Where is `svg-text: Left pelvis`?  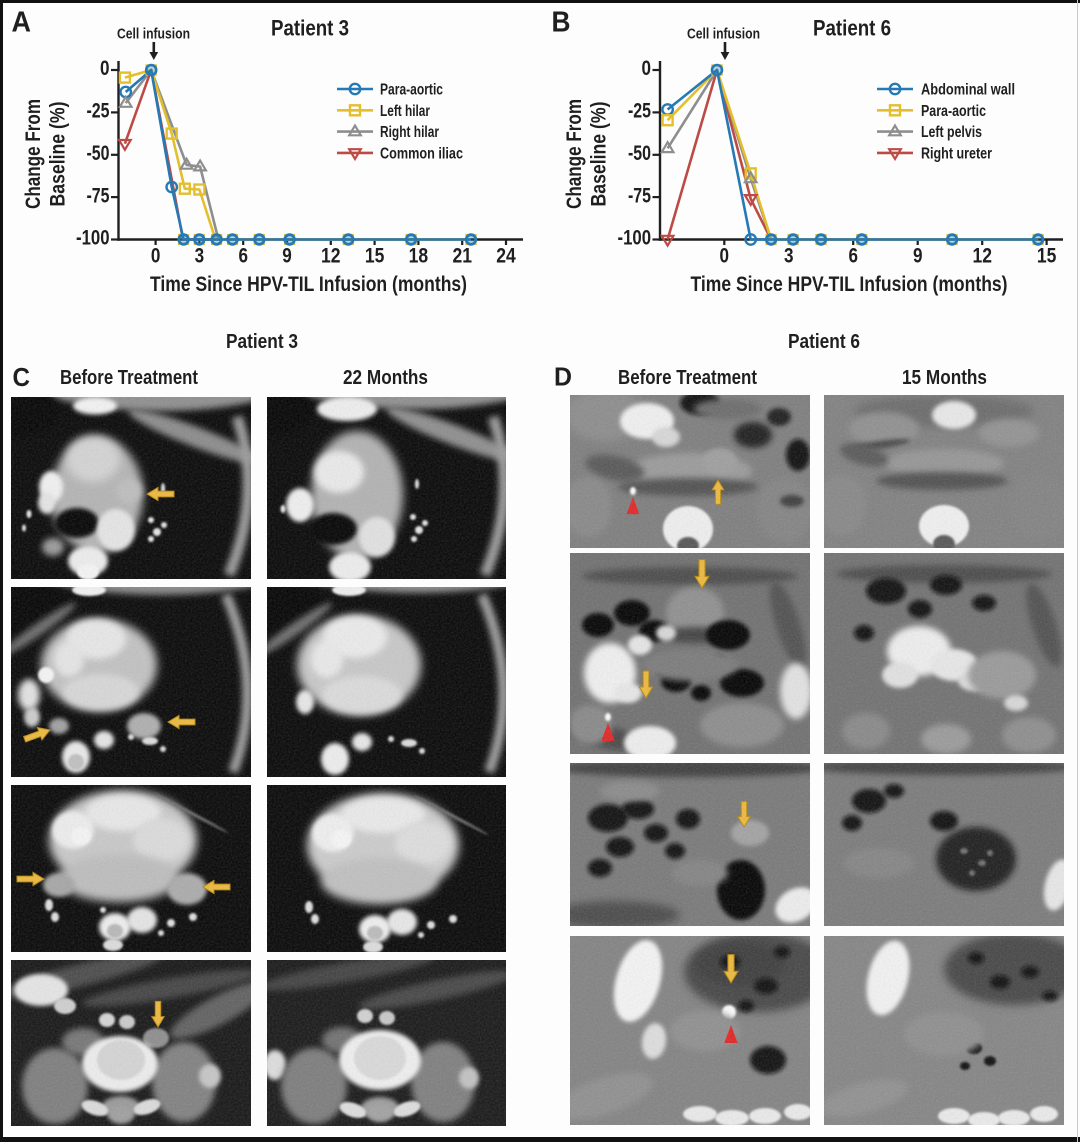
svg-text: Left pelvis is located at coordinates (951, 132).